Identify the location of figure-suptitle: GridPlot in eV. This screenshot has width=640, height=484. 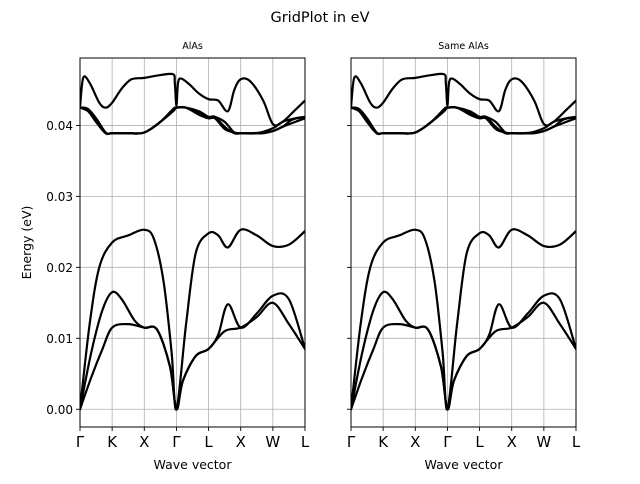
(319, 18).